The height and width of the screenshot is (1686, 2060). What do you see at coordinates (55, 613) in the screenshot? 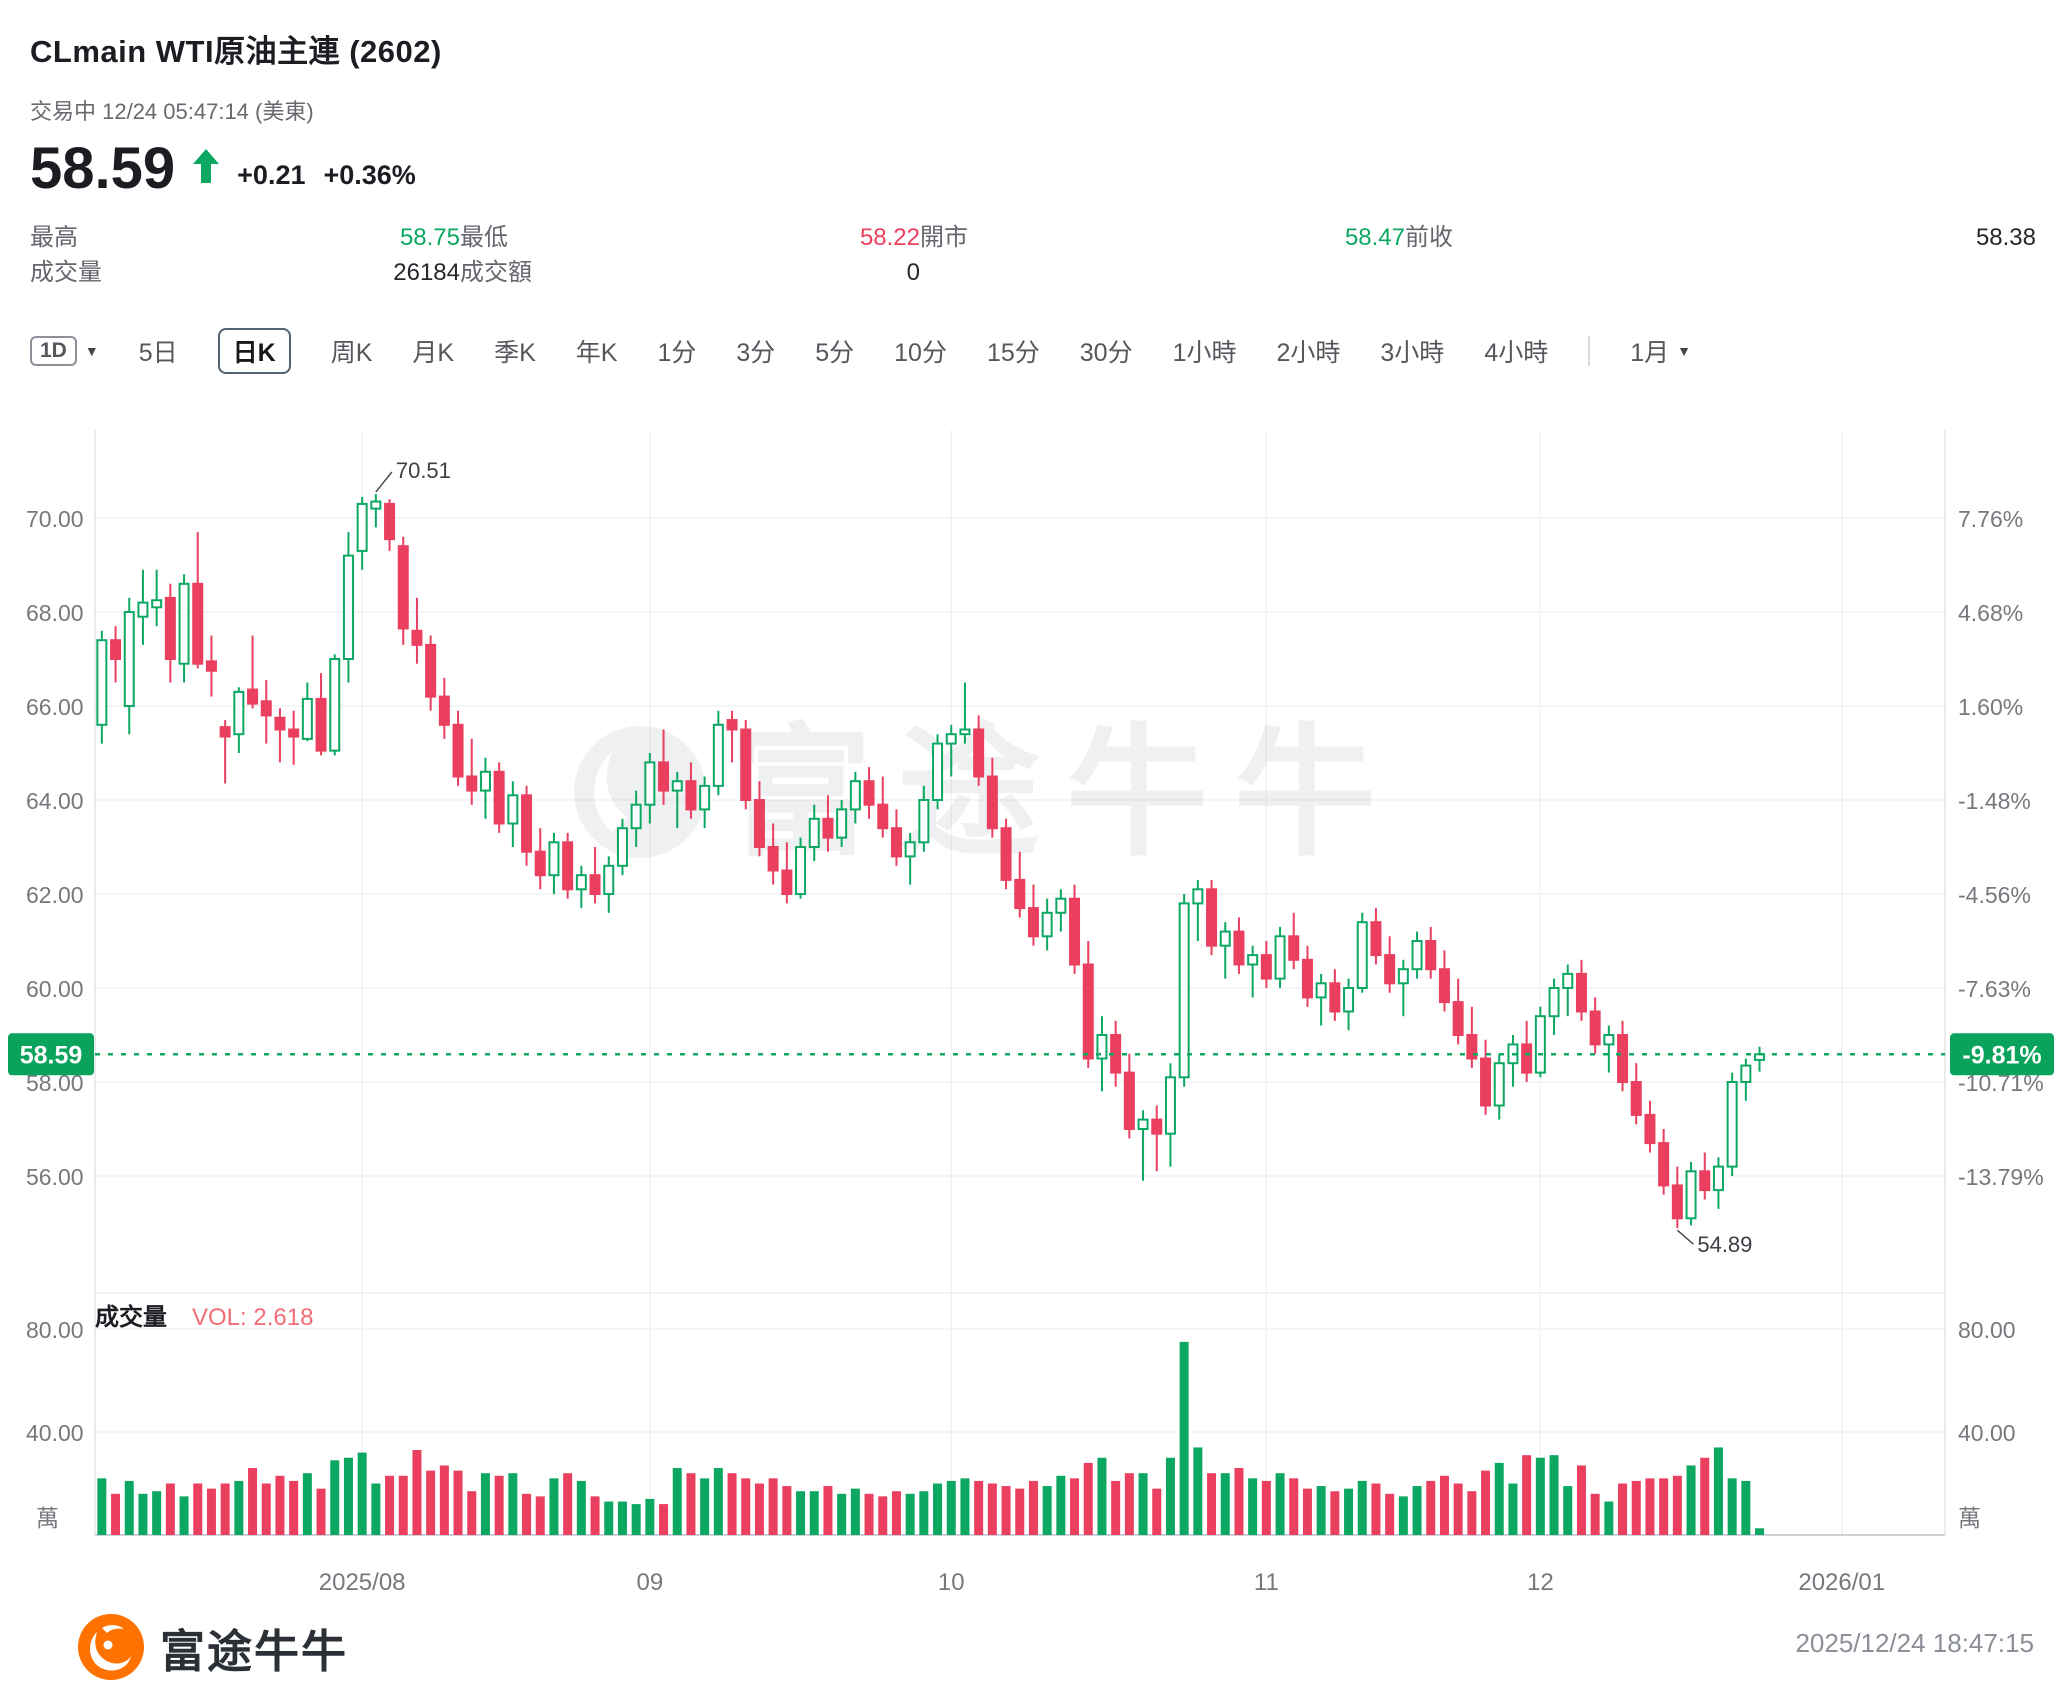
I see `svg-text: 68.00` at bounding box center [55, 613].